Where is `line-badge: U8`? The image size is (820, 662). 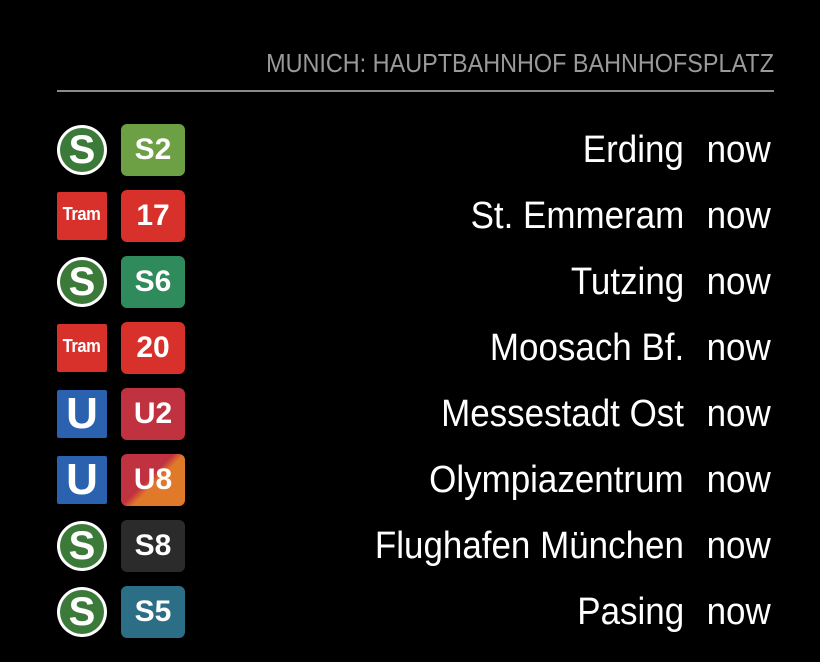
line-badge: U8 is located at coordinates (153, 480).